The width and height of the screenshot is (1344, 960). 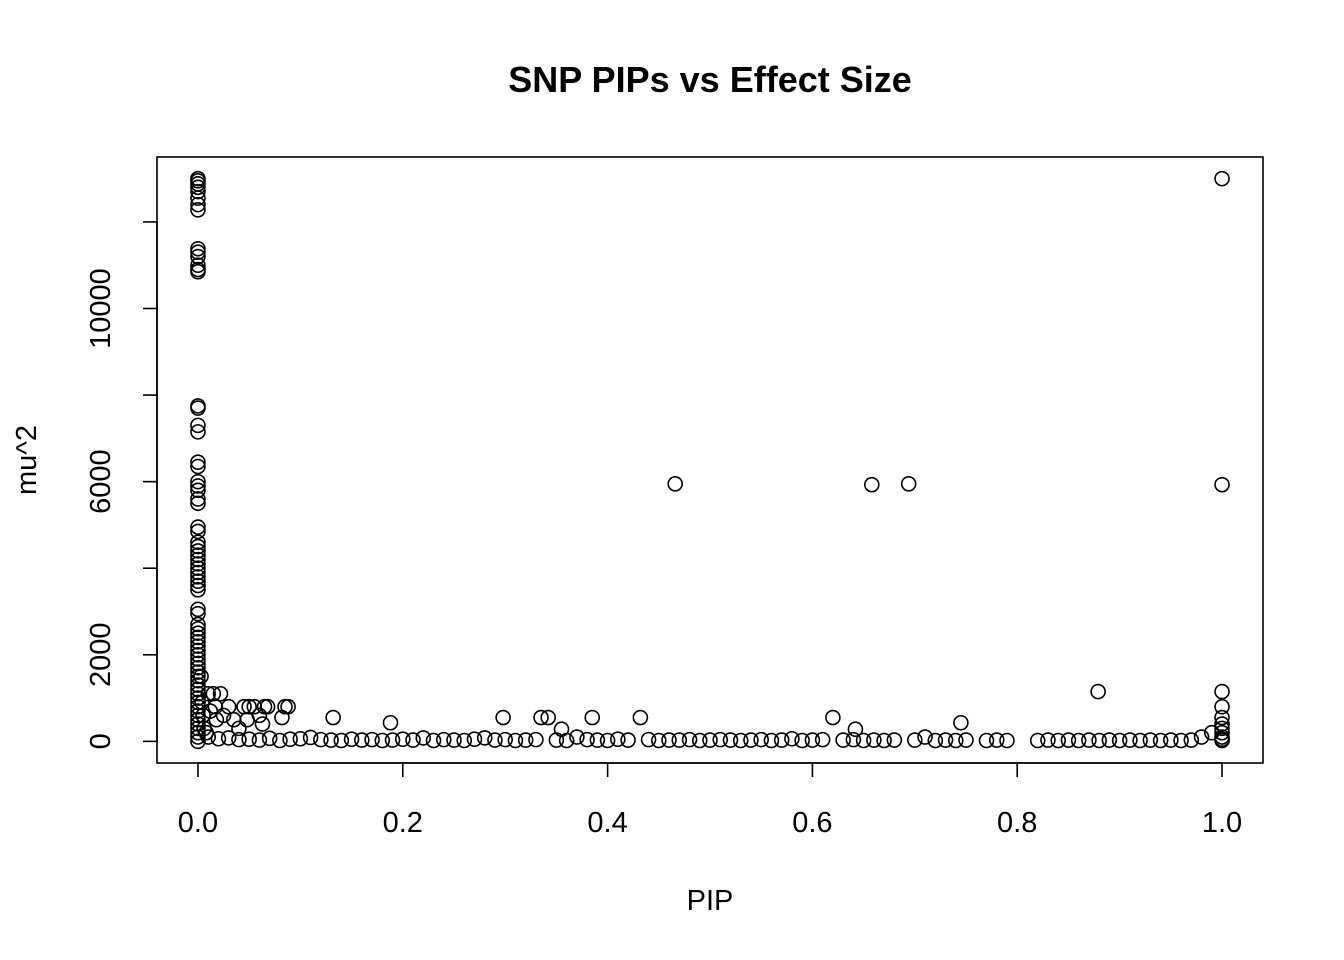 What do you see at coordinates (1017, 823) in the screenshot?
I see `x-tick-label: 0.8` at bounding box center [1017, 823].